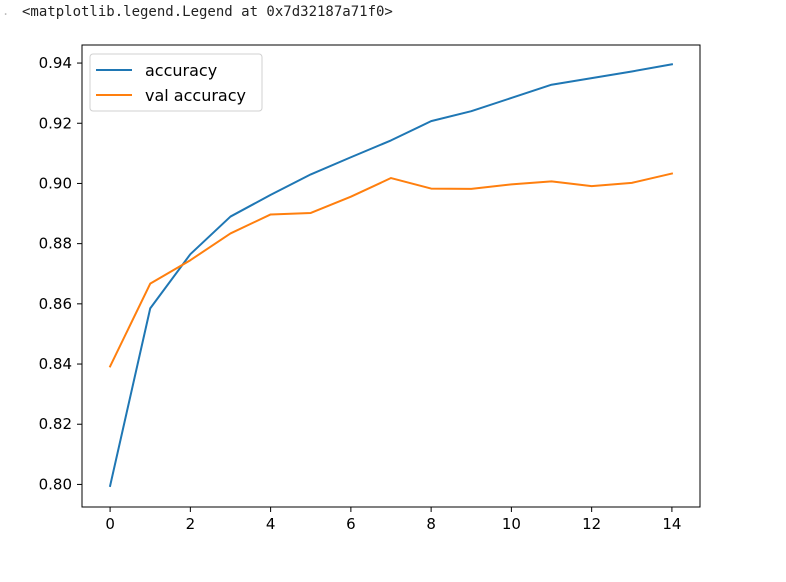  I want to click on y-tick-label-1: 0.82, so click(55, 424).